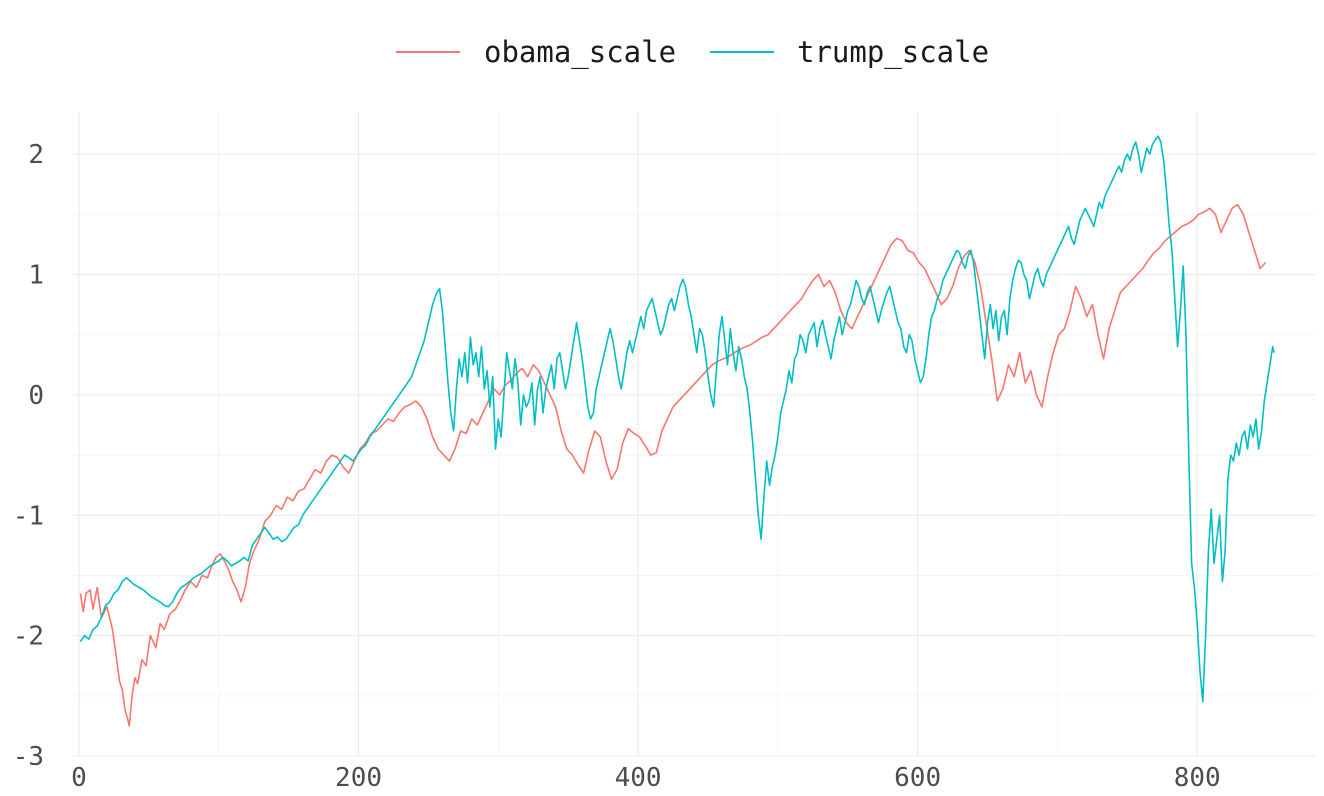  I want to click on y-tick-label: 0, so click(36, 396).